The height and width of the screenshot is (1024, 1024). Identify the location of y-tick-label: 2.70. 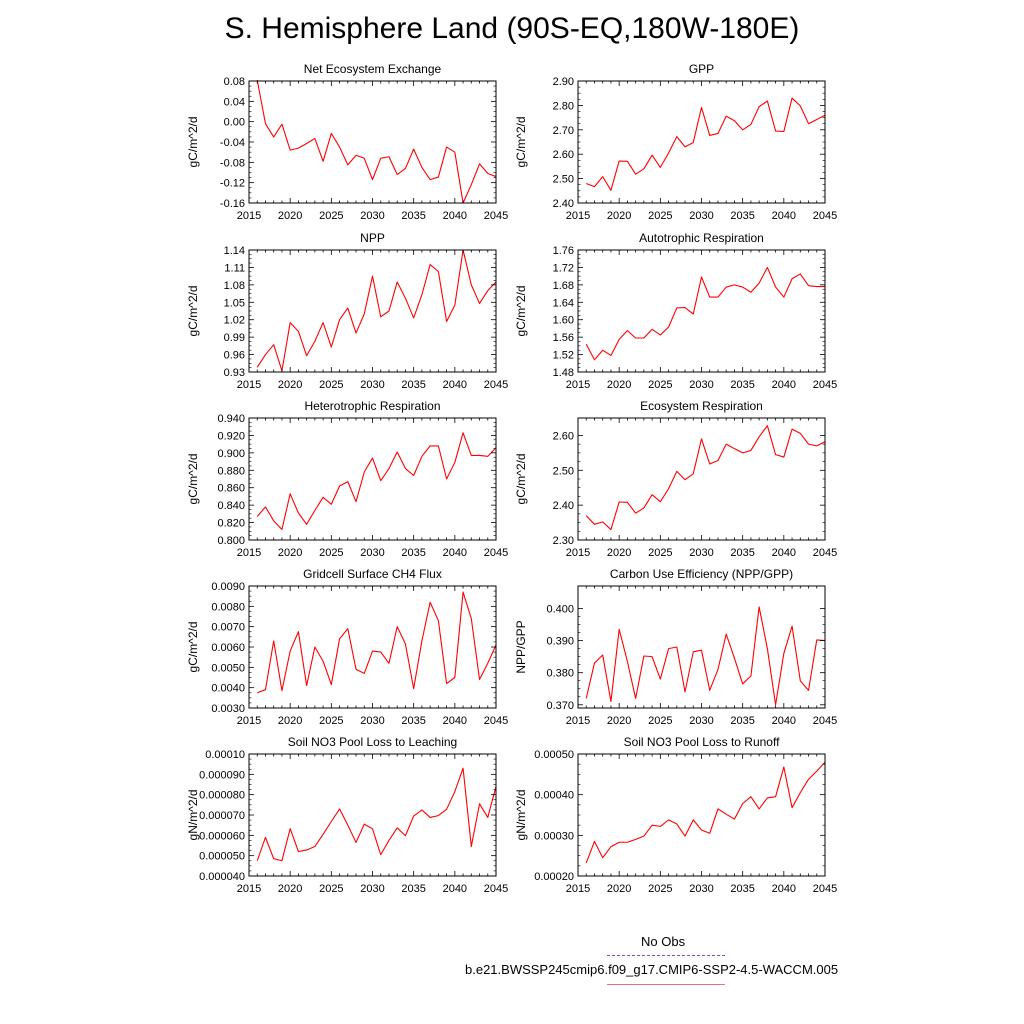
(563, 131).